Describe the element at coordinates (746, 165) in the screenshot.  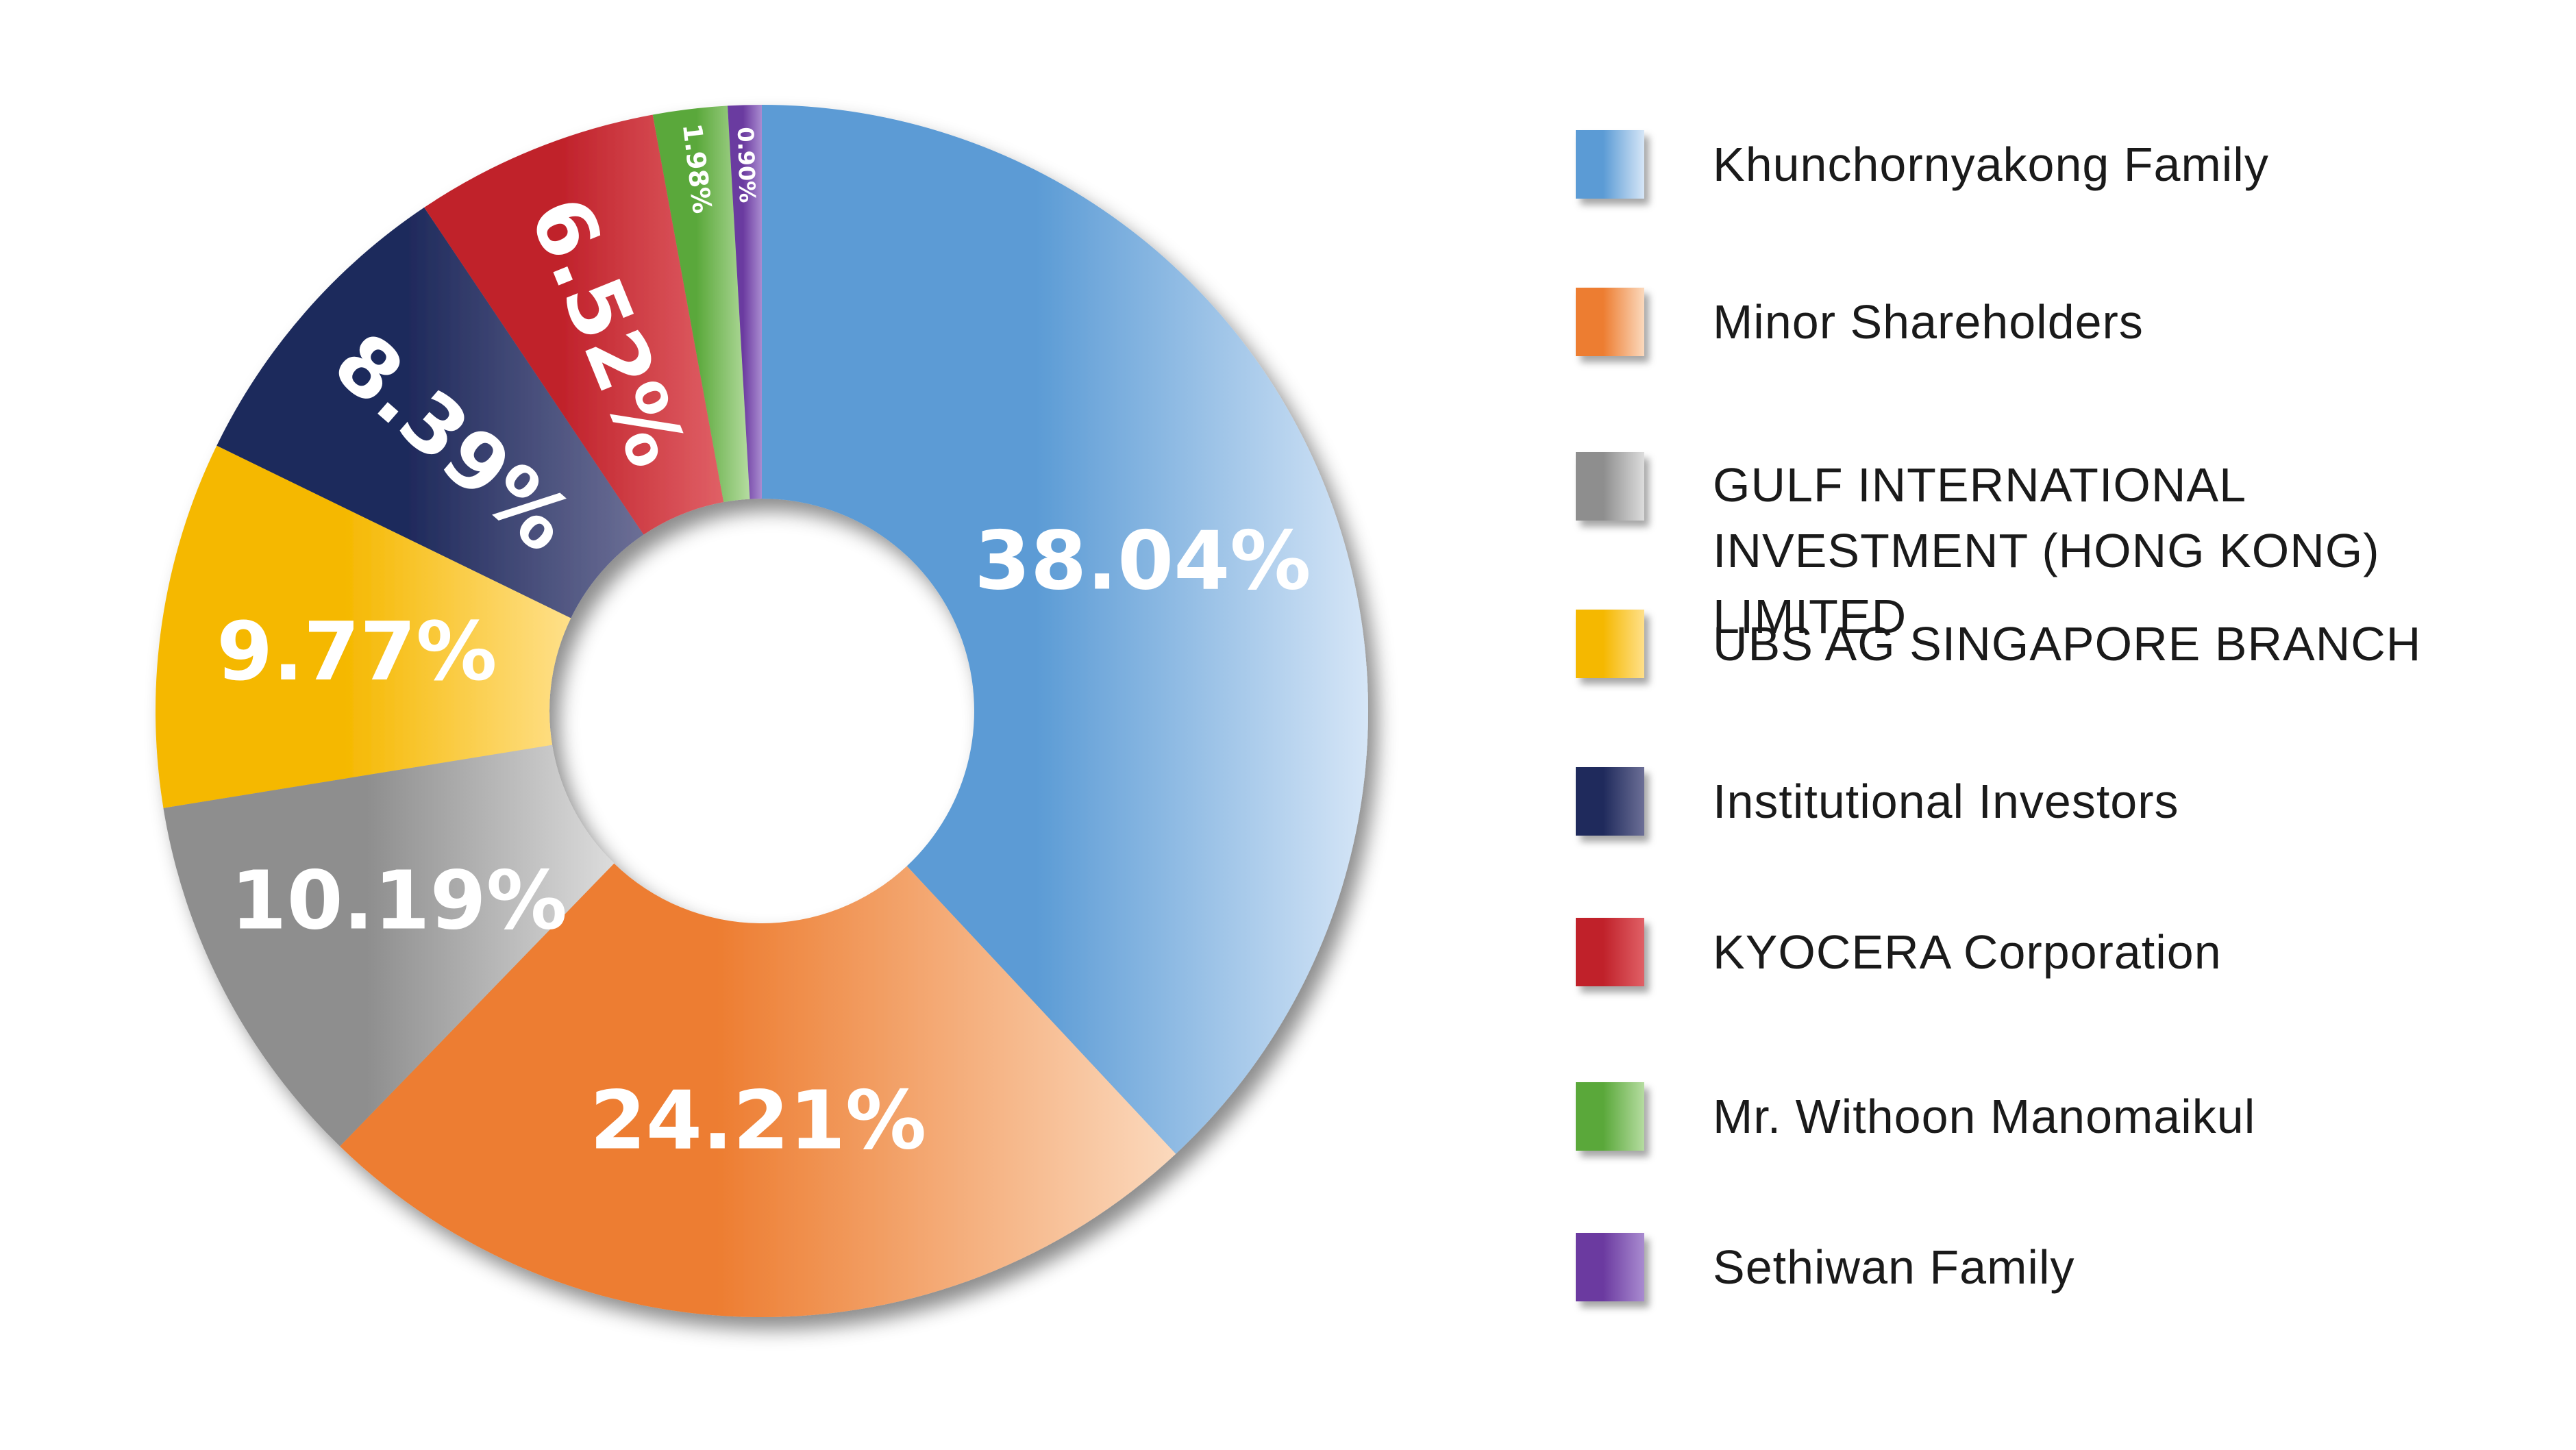
I see `slice-label: 0.90%` at that location.